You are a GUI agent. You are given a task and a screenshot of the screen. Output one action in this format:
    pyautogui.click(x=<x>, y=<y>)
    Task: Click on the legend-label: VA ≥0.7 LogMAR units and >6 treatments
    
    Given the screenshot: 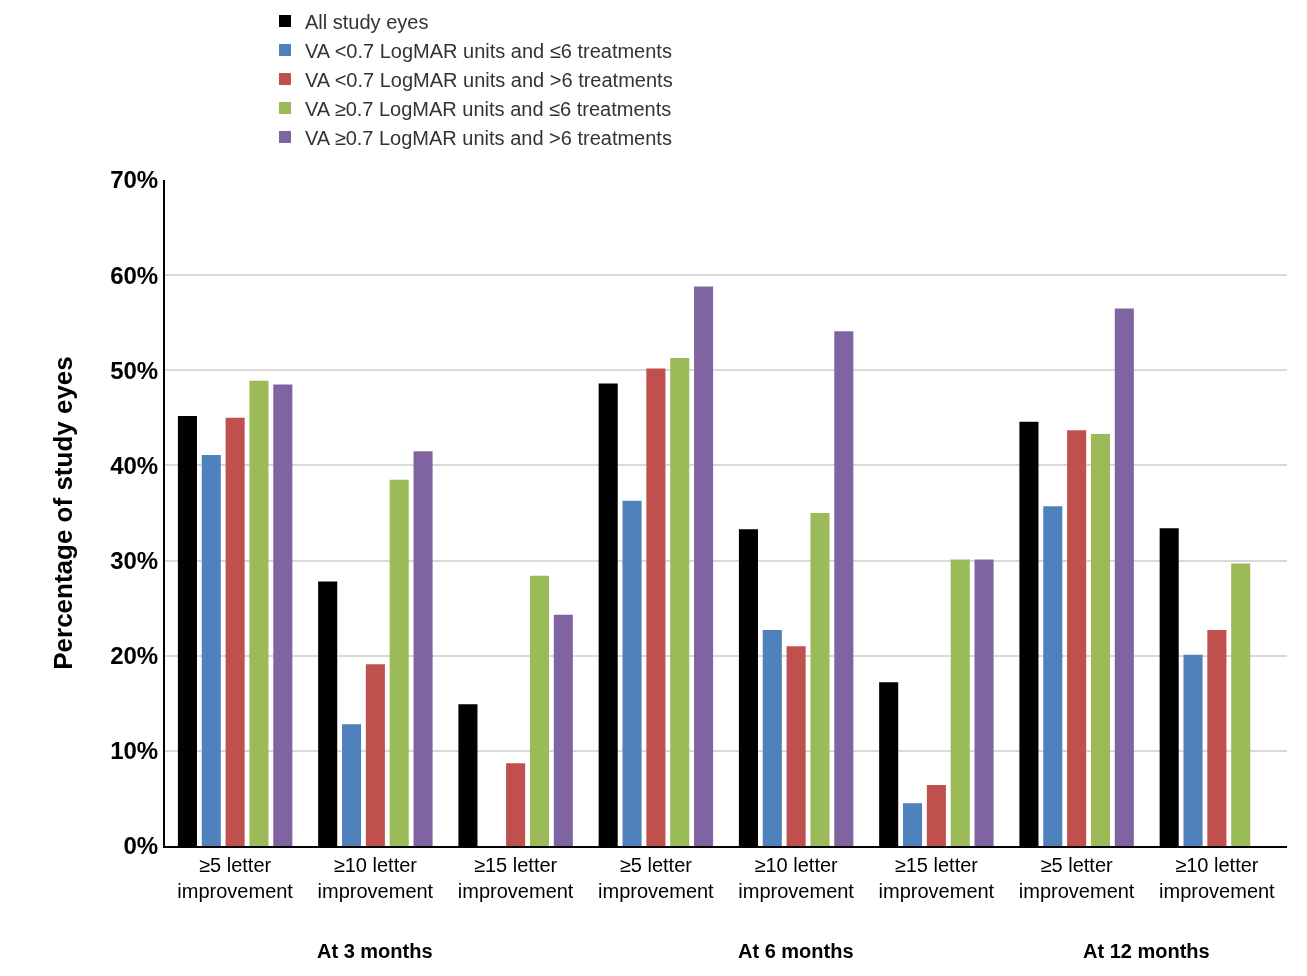 What is the action you would take?
    pyautogui.click(x=488, y=137)
    